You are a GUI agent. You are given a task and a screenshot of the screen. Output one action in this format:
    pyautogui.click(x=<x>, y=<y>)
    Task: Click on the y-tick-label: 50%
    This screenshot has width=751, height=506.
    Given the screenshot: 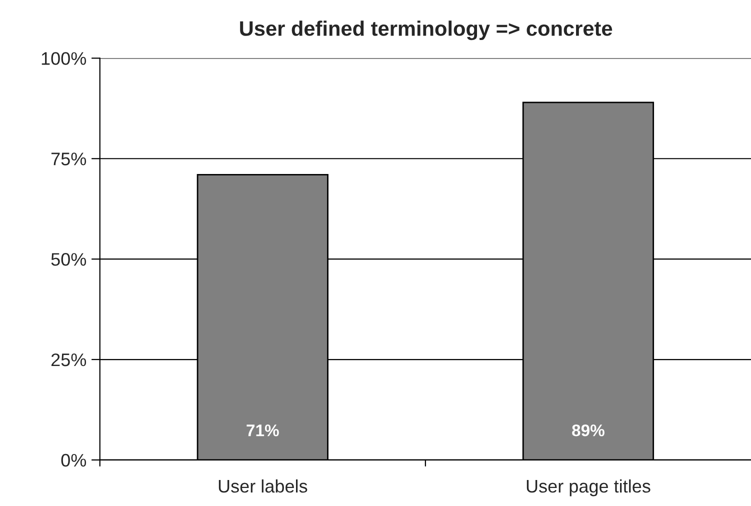 What is the action you would take?
    pyautogui.click(x=68, y=259)
    